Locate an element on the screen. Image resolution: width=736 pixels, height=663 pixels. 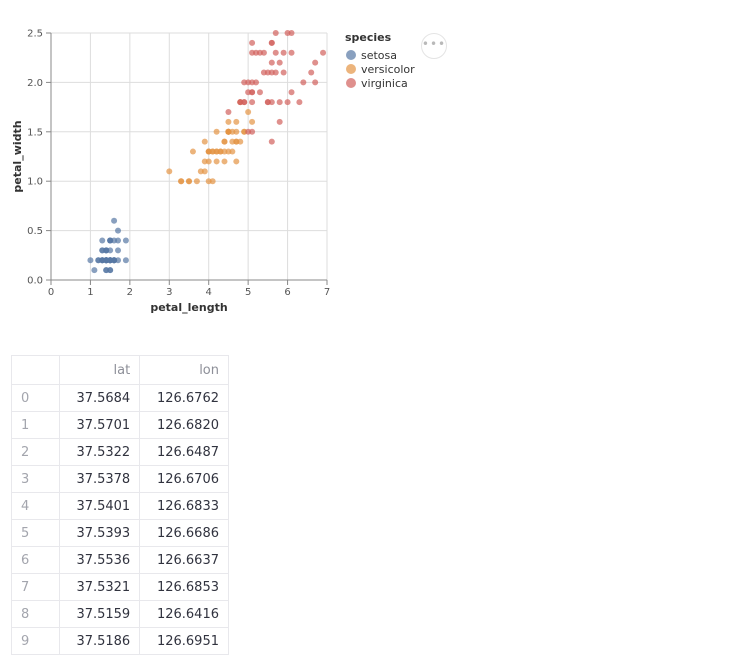
cell-lon: 126.6951 is located at coordinates (184, 641).